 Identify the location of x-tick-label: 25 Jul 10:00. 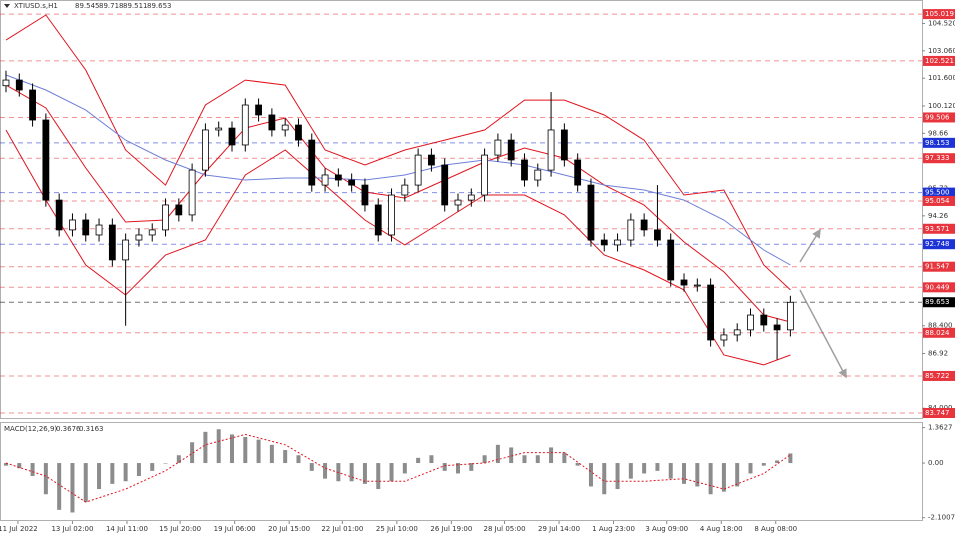
(397, 529).